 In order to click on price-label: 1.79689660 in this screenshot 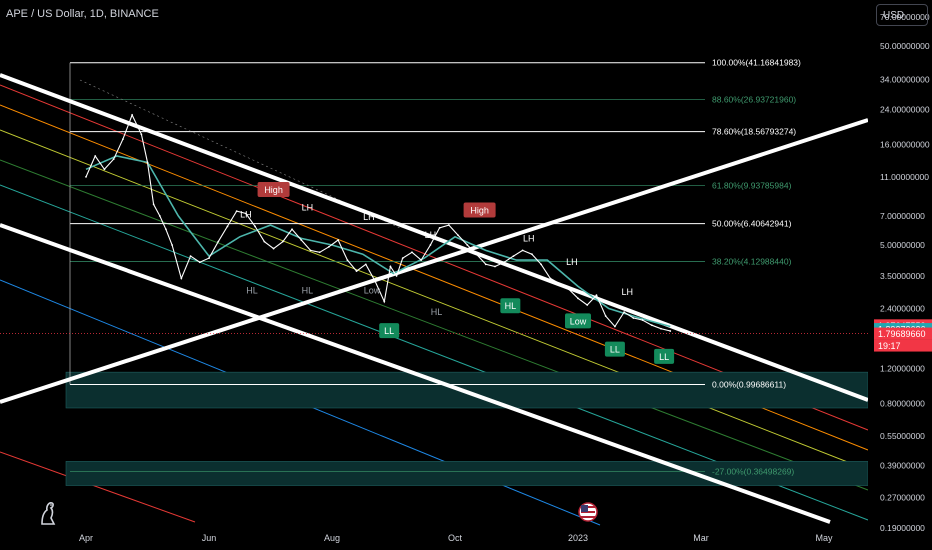, I will do `click(902, 334)`.